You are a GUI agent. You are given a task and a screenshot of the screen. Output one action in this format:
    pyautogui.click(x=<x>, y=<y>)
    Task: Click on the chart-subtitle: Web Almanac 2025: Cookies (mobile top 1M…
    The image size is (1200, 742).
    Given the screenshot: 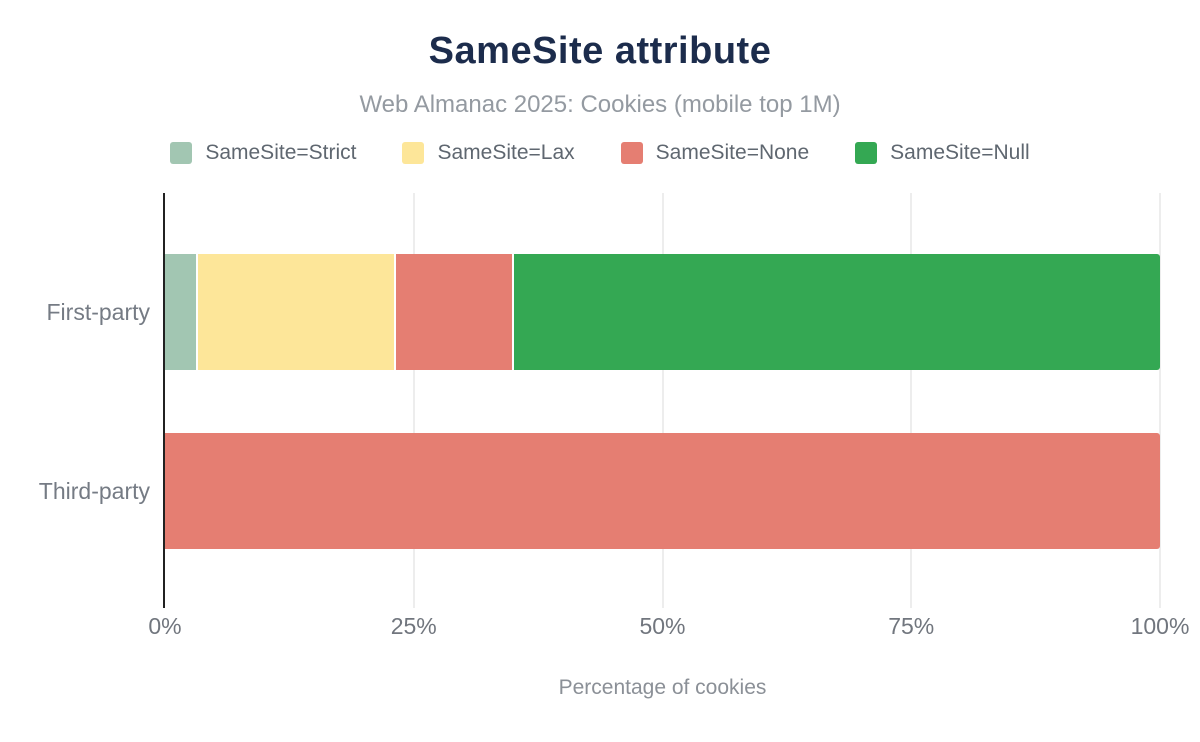 What is the action you would take?
    pyautogui.click(x=600, y=104)
    